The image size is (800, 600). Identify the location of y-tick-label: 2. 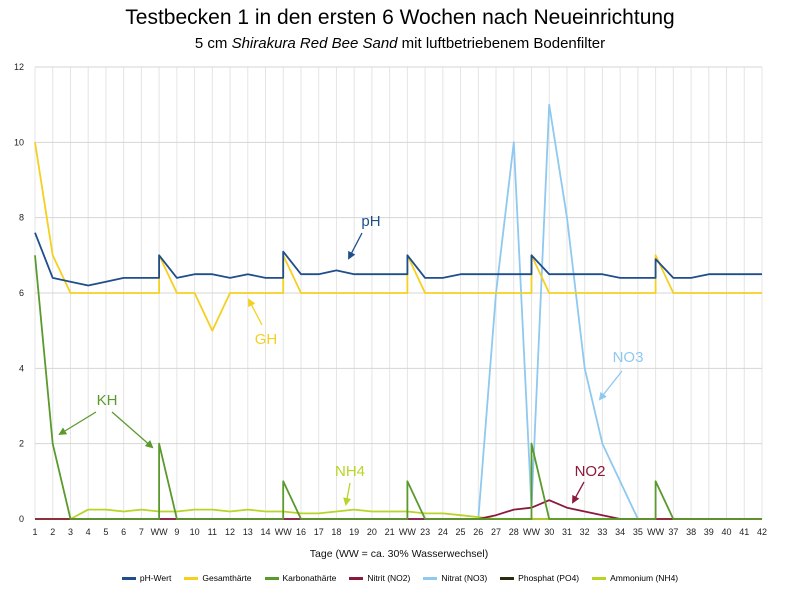
(21, 444).